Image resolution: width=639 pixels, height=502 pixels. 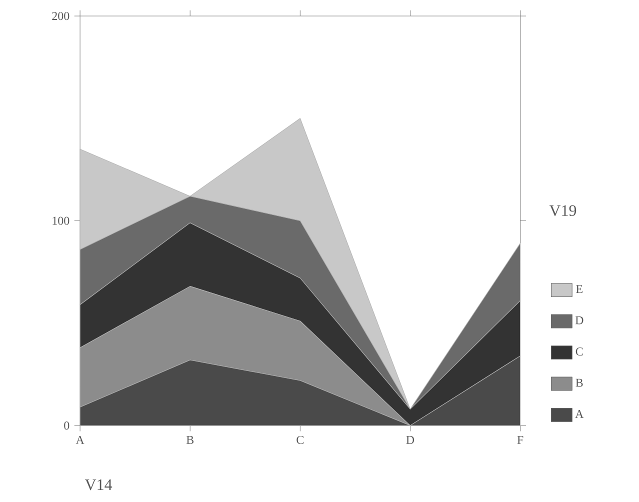 I want to click on y-tick-label: 0, so click(x=67, y=426).